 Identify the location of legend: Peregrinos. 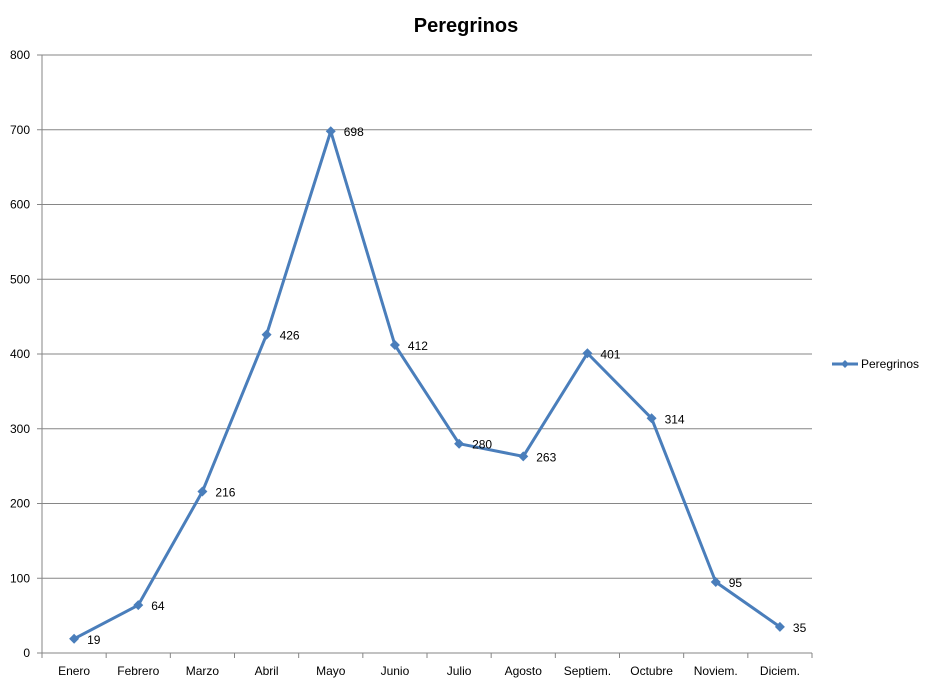
(875, 364).